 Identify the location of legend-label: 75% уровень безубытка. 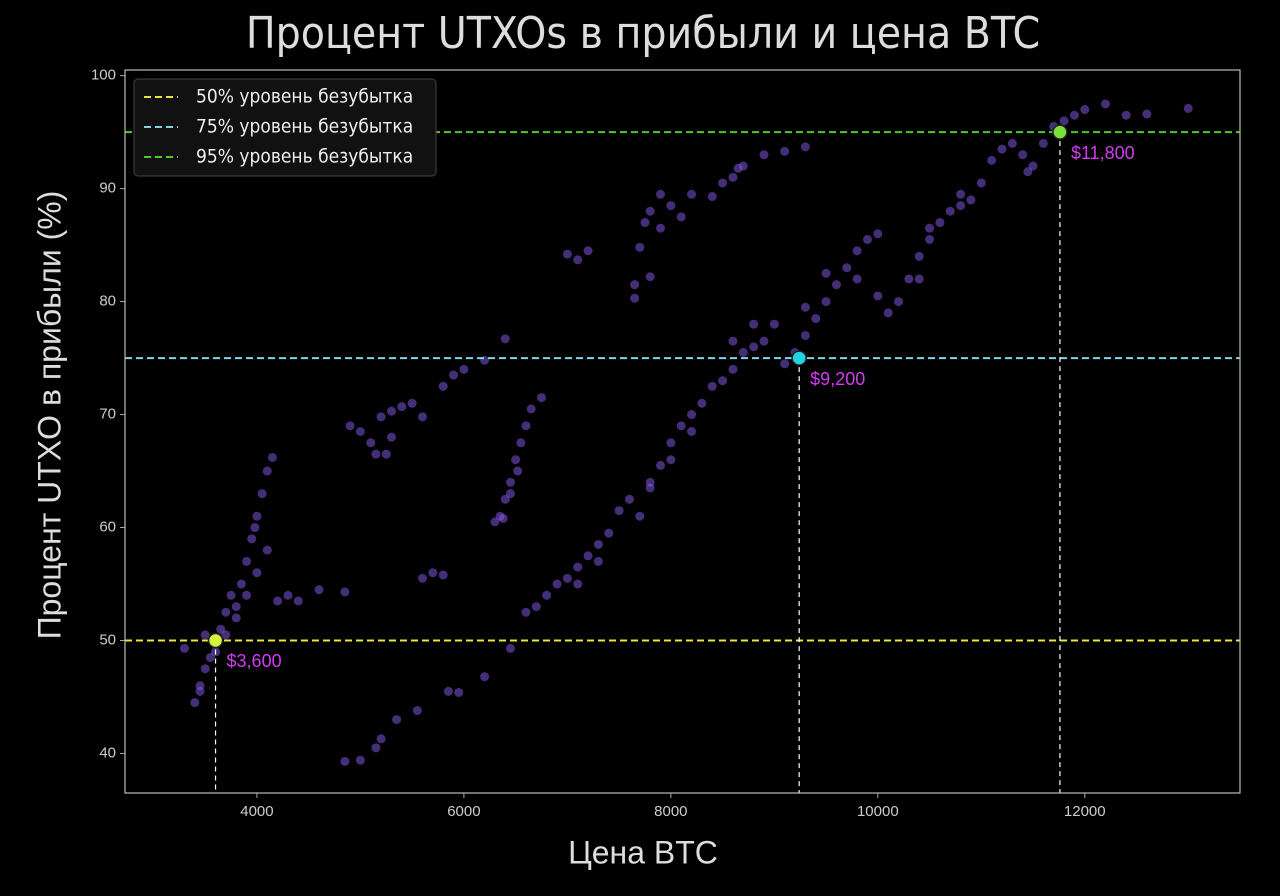
(304, 127).